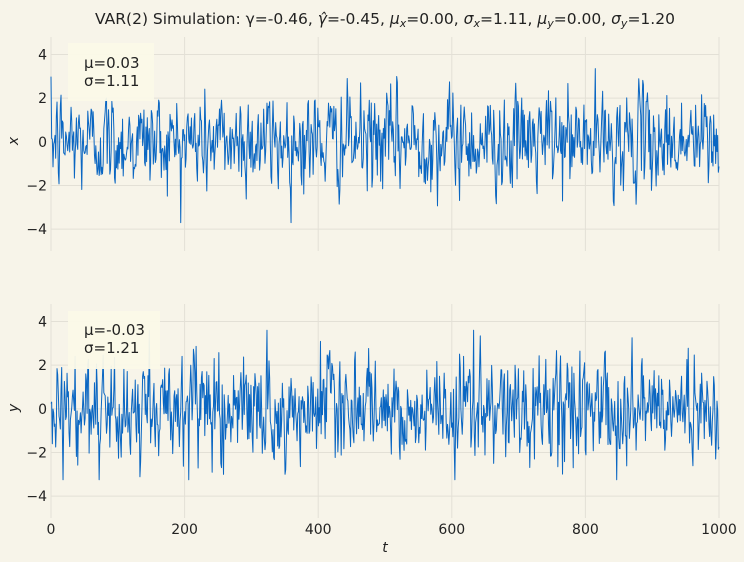 This screenshot has width=744, height=562. What do you see at coordinates (392, 530) in the screenshot?
I see `x-tick-labels: 0 200 400 600 800 1000` at bounding box center [392, 530].